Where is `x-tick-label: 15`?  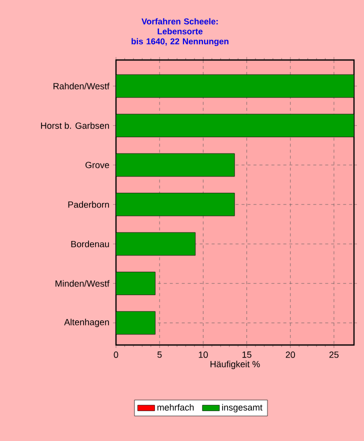 x-tick-label: 15 is located at coordinates (247, 355).